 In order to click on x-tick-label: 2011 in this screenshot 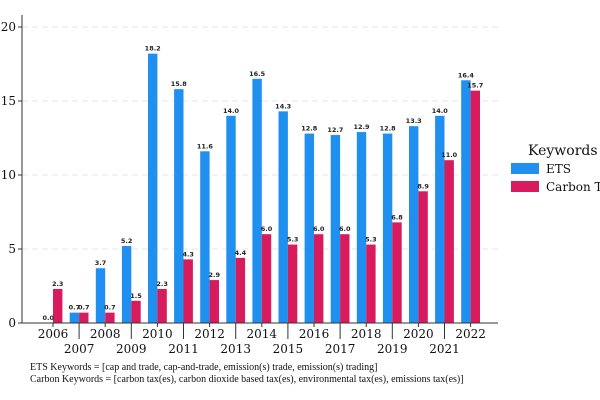, I will do `click(183, 349)`.